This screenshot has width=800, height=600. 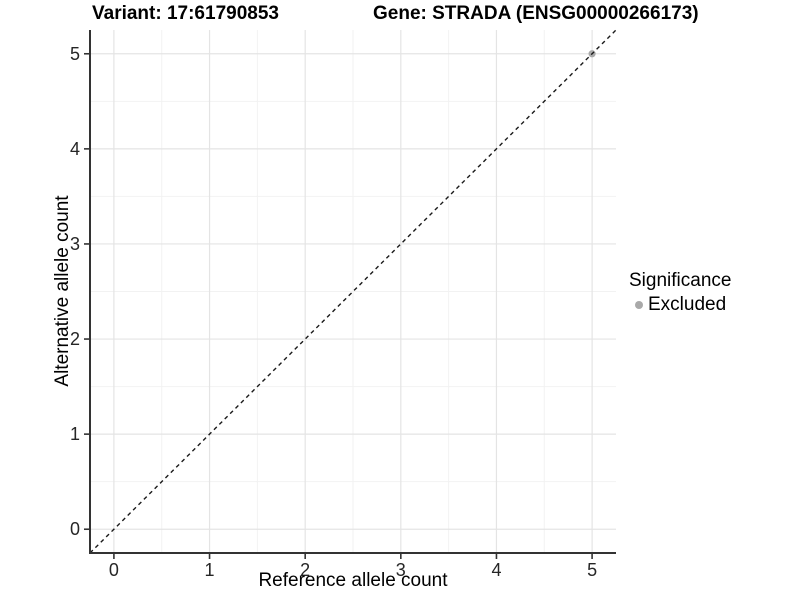 What do you see at coordinates (185, 13) in the screenshot?
I see `plot-title-variant: Variant: 17:61790853` at bounding box center [185, 13].